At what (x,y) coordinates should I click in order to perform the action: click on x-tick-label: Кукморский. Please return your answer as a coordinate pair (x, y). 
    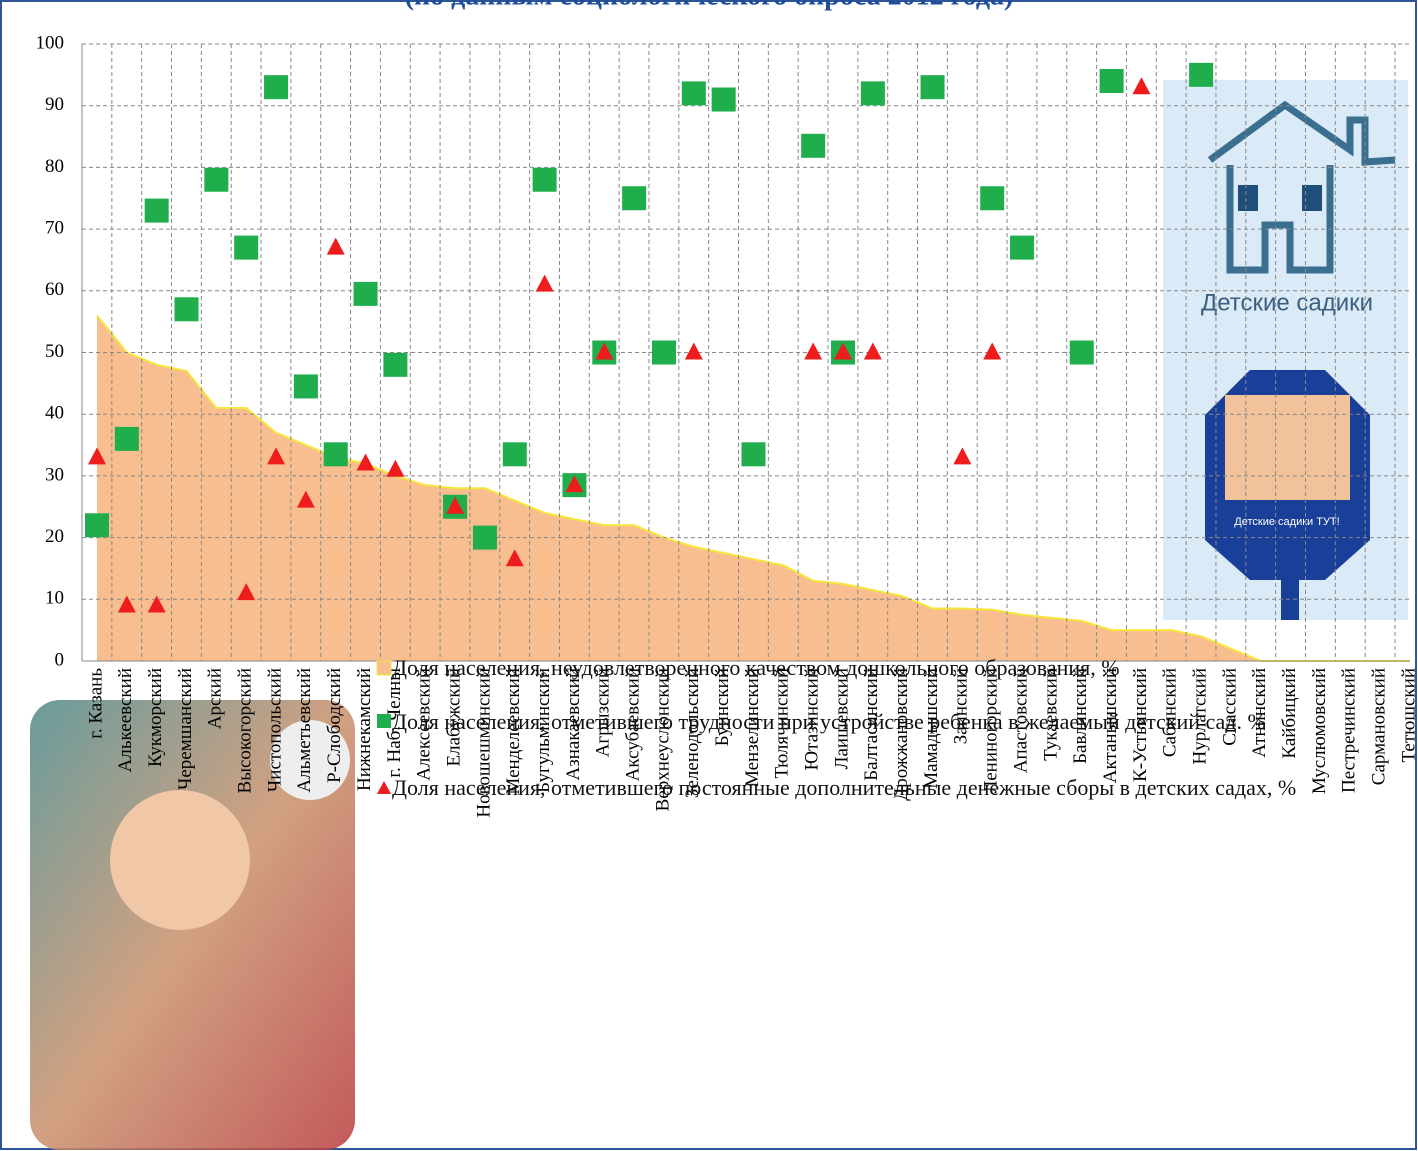
    Looking at the image, I should click on (155, 717).